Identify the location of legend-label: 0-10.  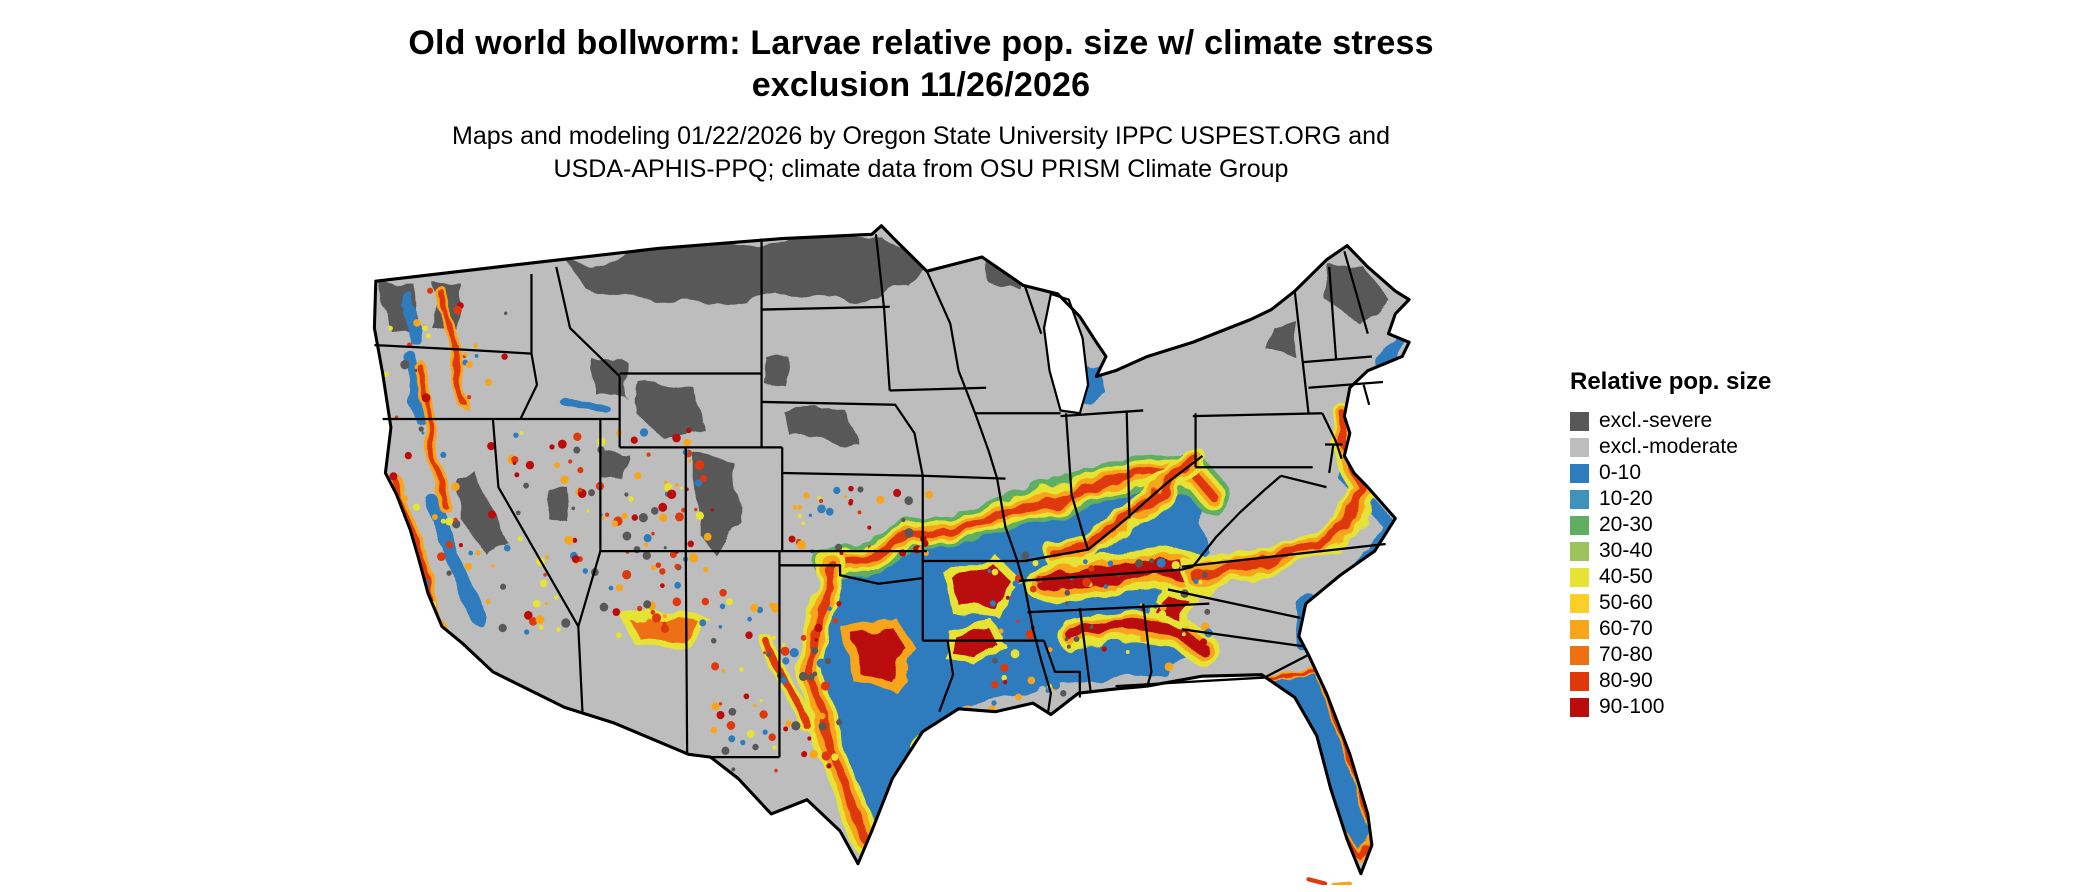
(1620, 472).